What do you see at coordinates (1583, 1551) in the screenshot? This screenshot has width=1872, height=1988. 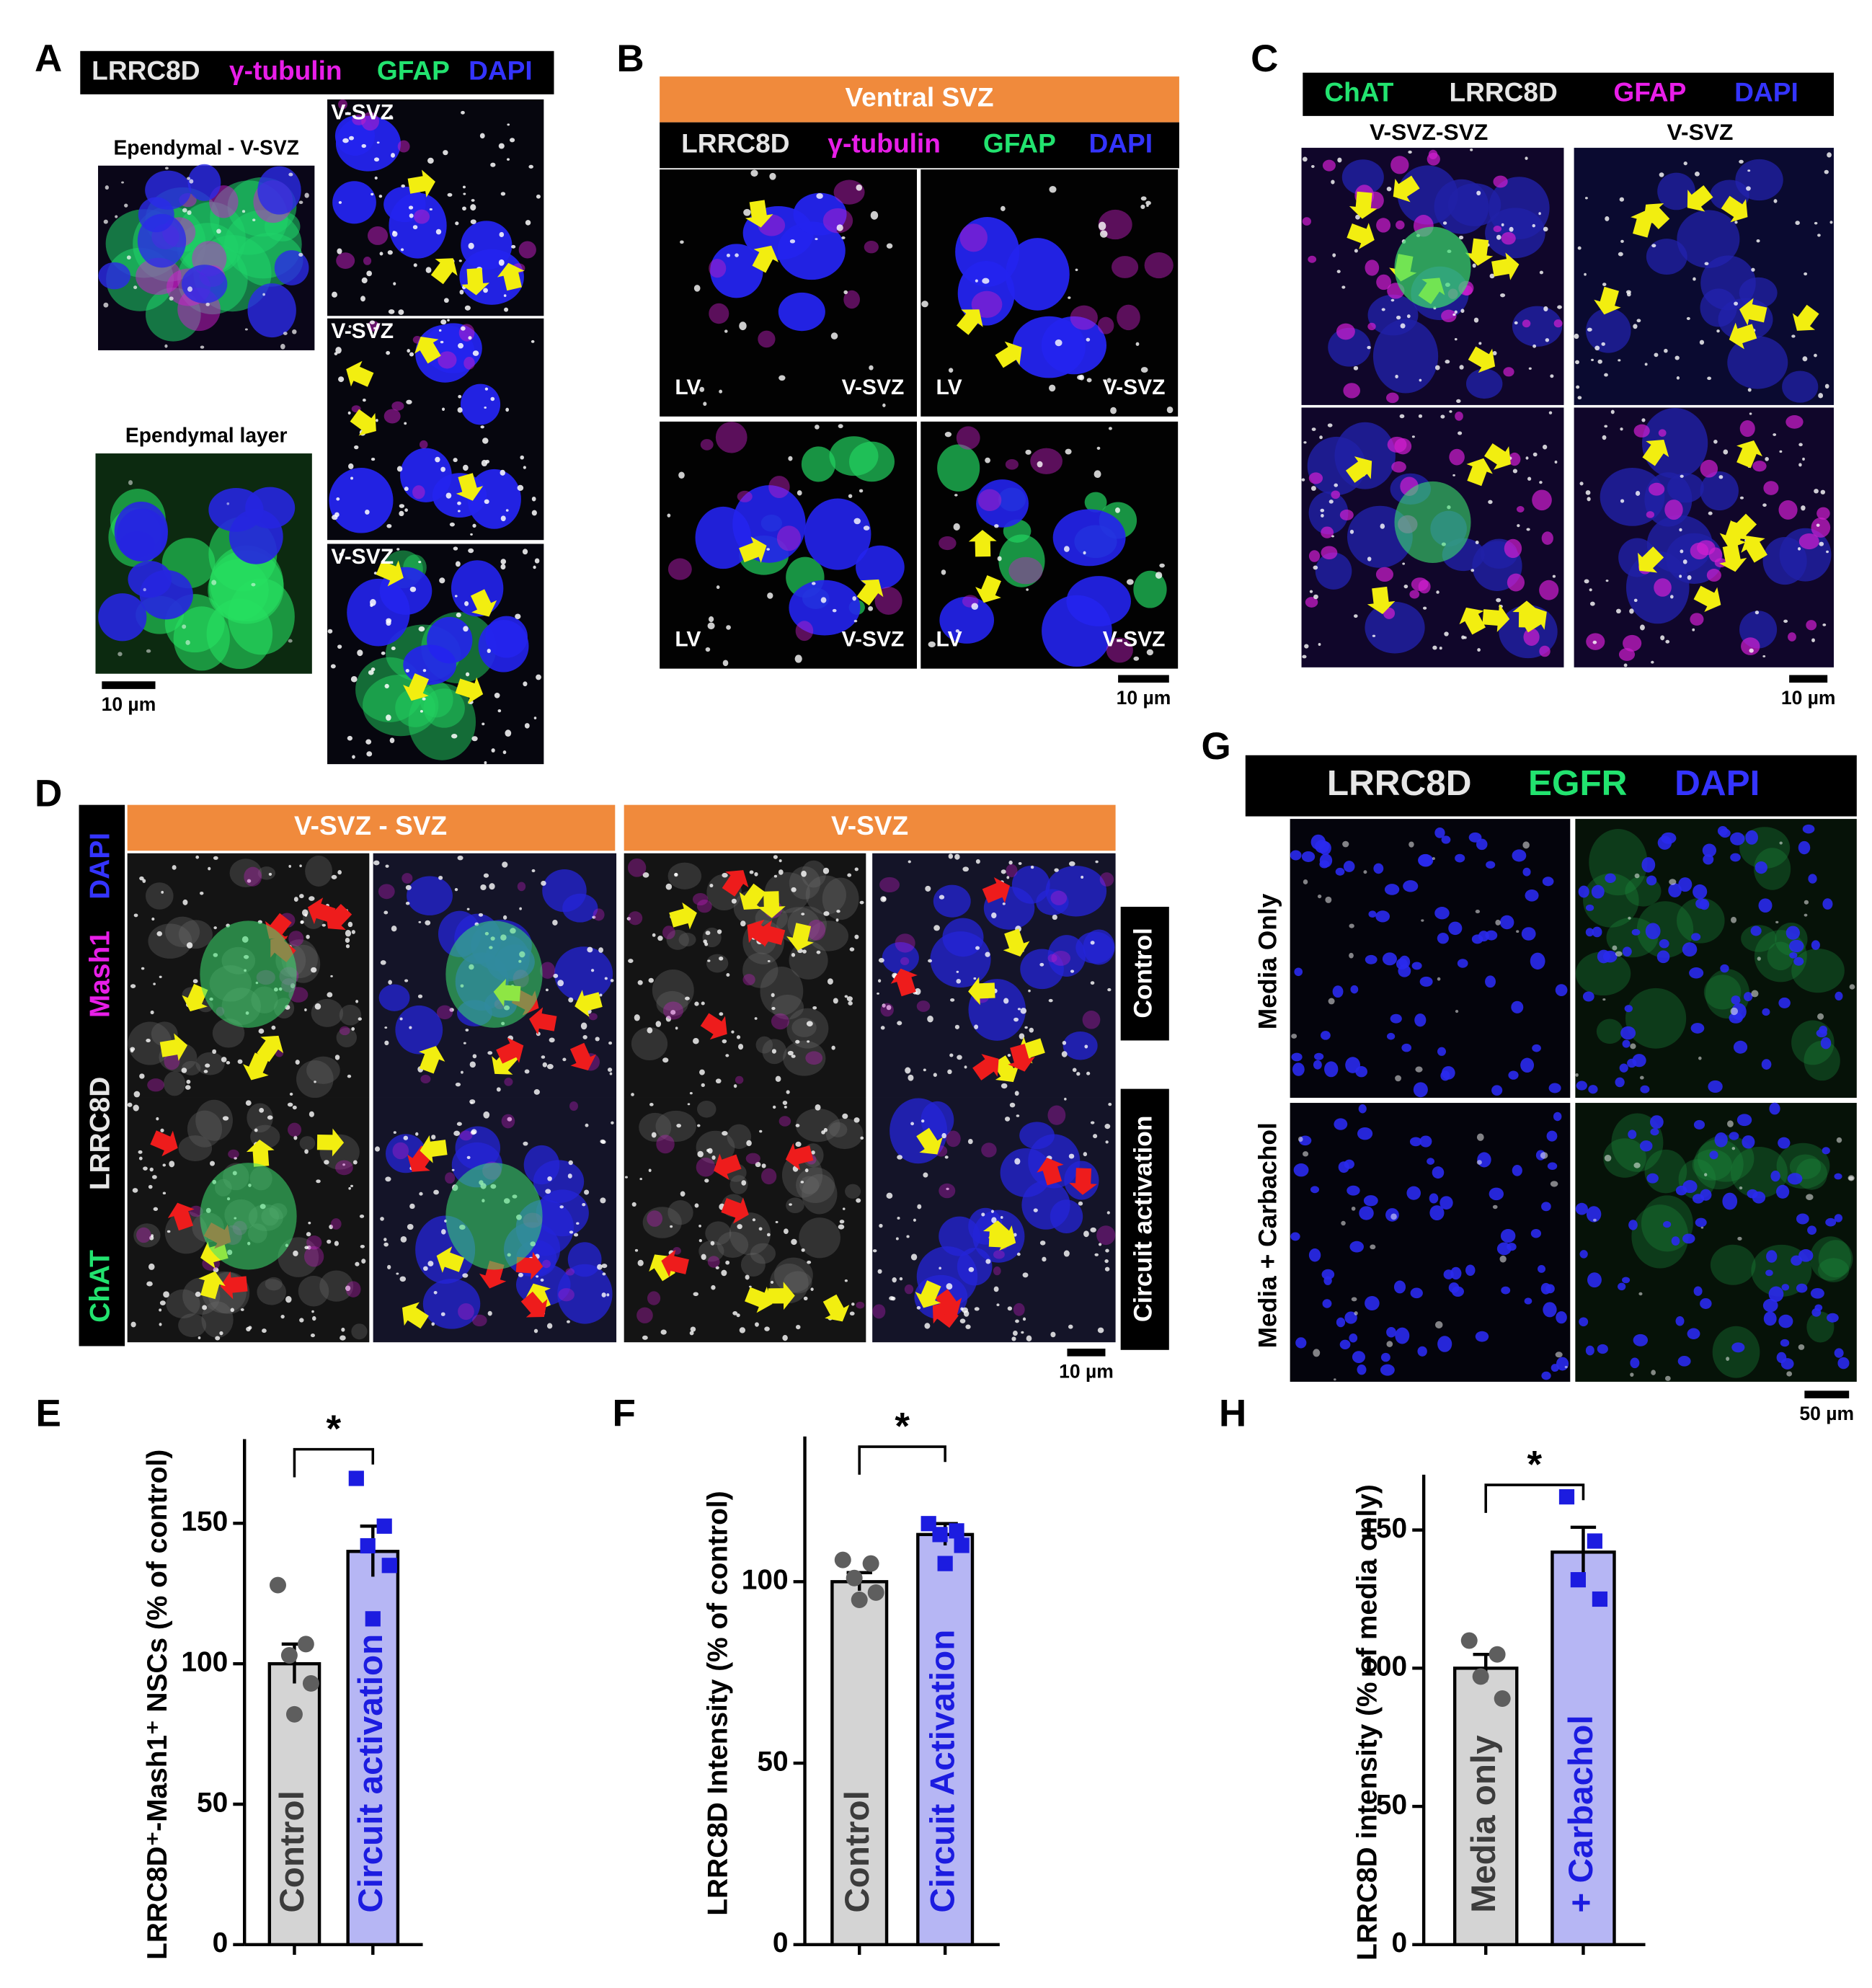 I see `error-bar` at bounding box center [1583, 1551].